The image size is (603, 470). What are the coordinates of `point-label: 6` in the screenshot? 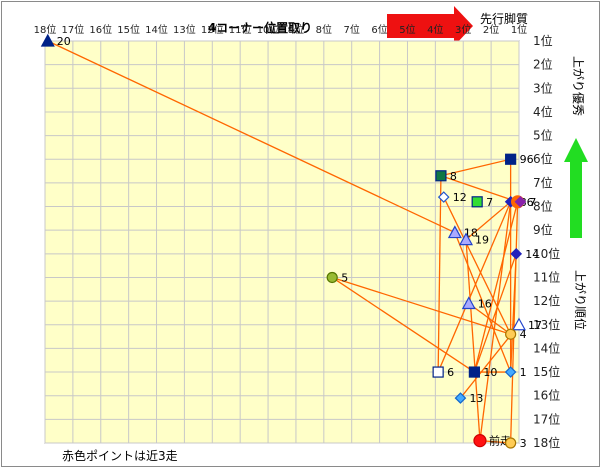 It's located at (530, 202).